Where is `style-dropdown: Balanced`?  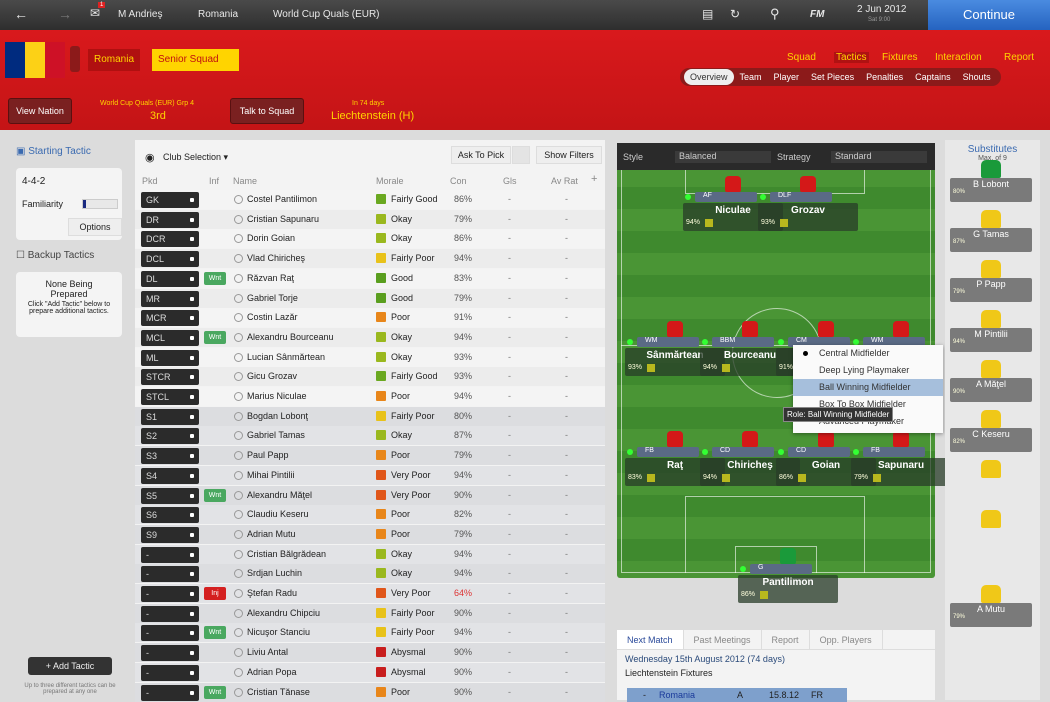
style-dropdown: Balanced is located at coordinates (723, 157).